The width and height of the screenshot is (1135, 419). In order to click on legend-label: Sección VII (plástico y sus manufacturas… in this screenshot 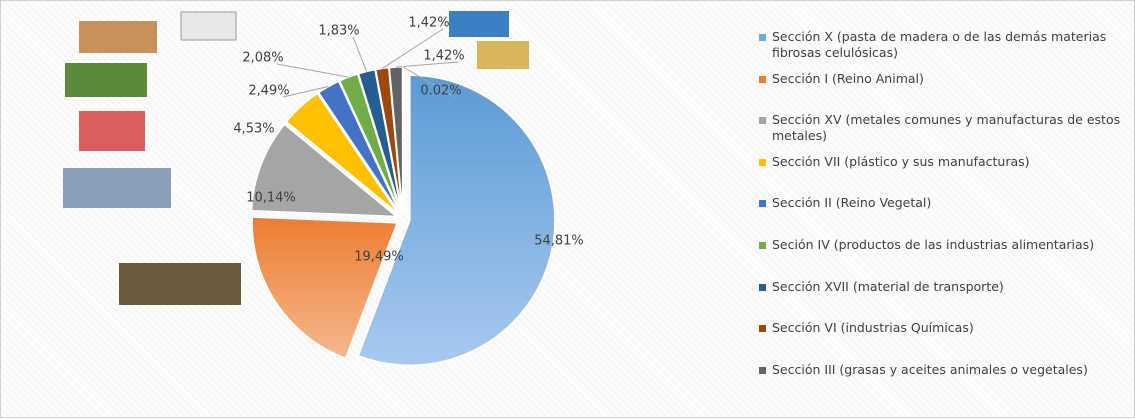, I will do `click(901, 162)`.